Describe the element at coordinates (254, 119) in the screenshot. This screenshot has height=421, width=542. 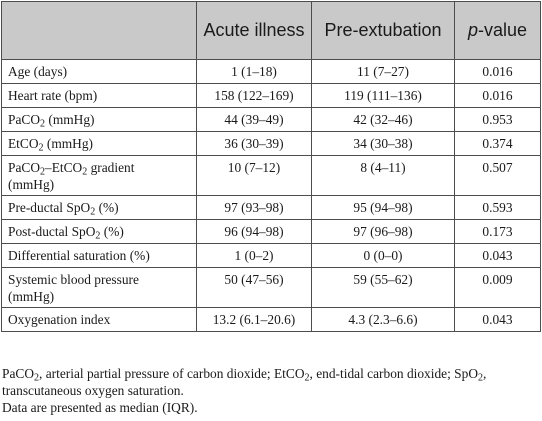
I see `acute-value: 44 (39–49)` at that location.